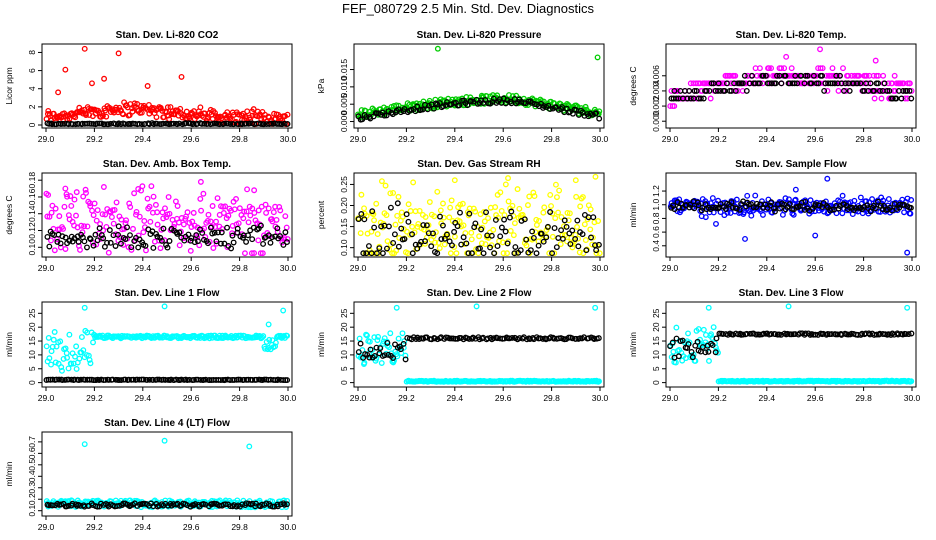  I want to click on y-tick-label: 15, so click(656, 341).